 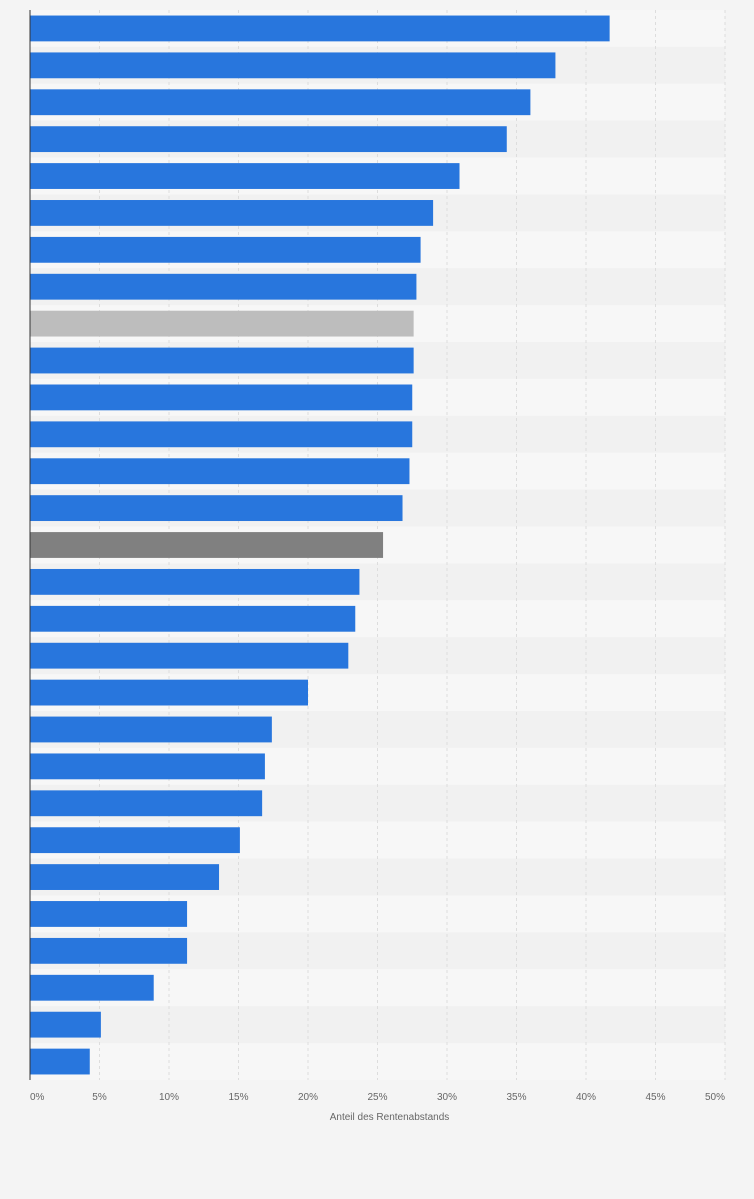 I want to click on x-tick-label: 30%, so click(x=447, y=1097).